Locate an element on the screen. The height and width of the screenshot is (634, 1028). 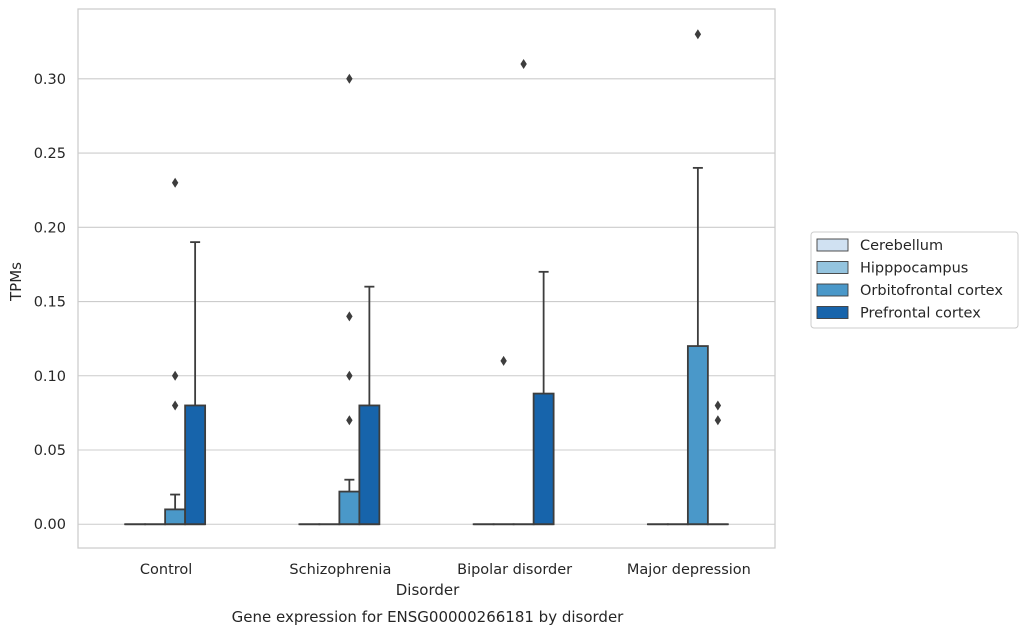
y-tick-label: 0.00 is located at coordinates (50, 525).